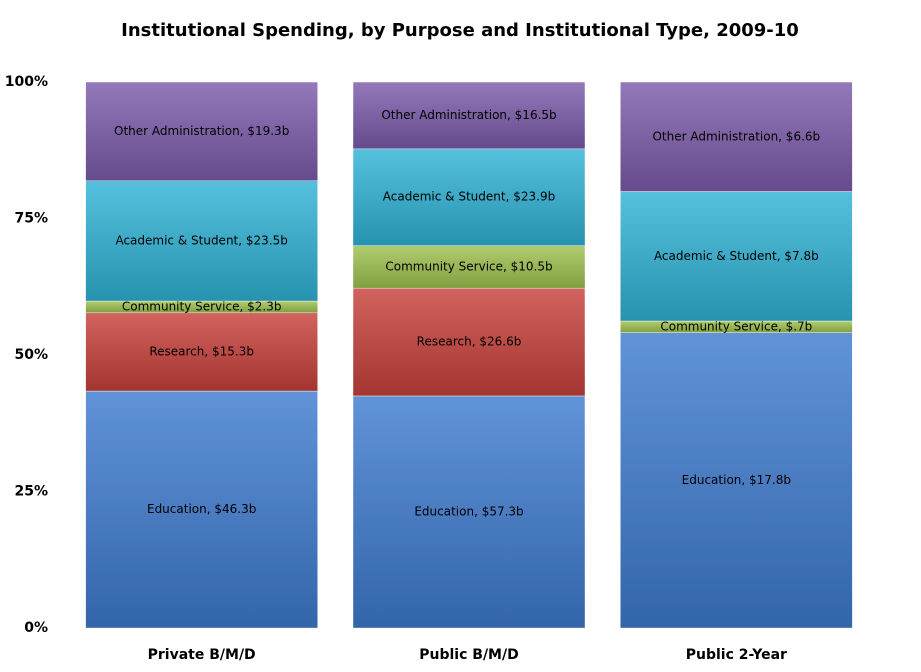 The width and height of the screenshot is (921, 672). What do you see at coordinates (469, 342) in the screenshot?
I see `data-label: Research, $26.6b` at bounding box center [469, 342].